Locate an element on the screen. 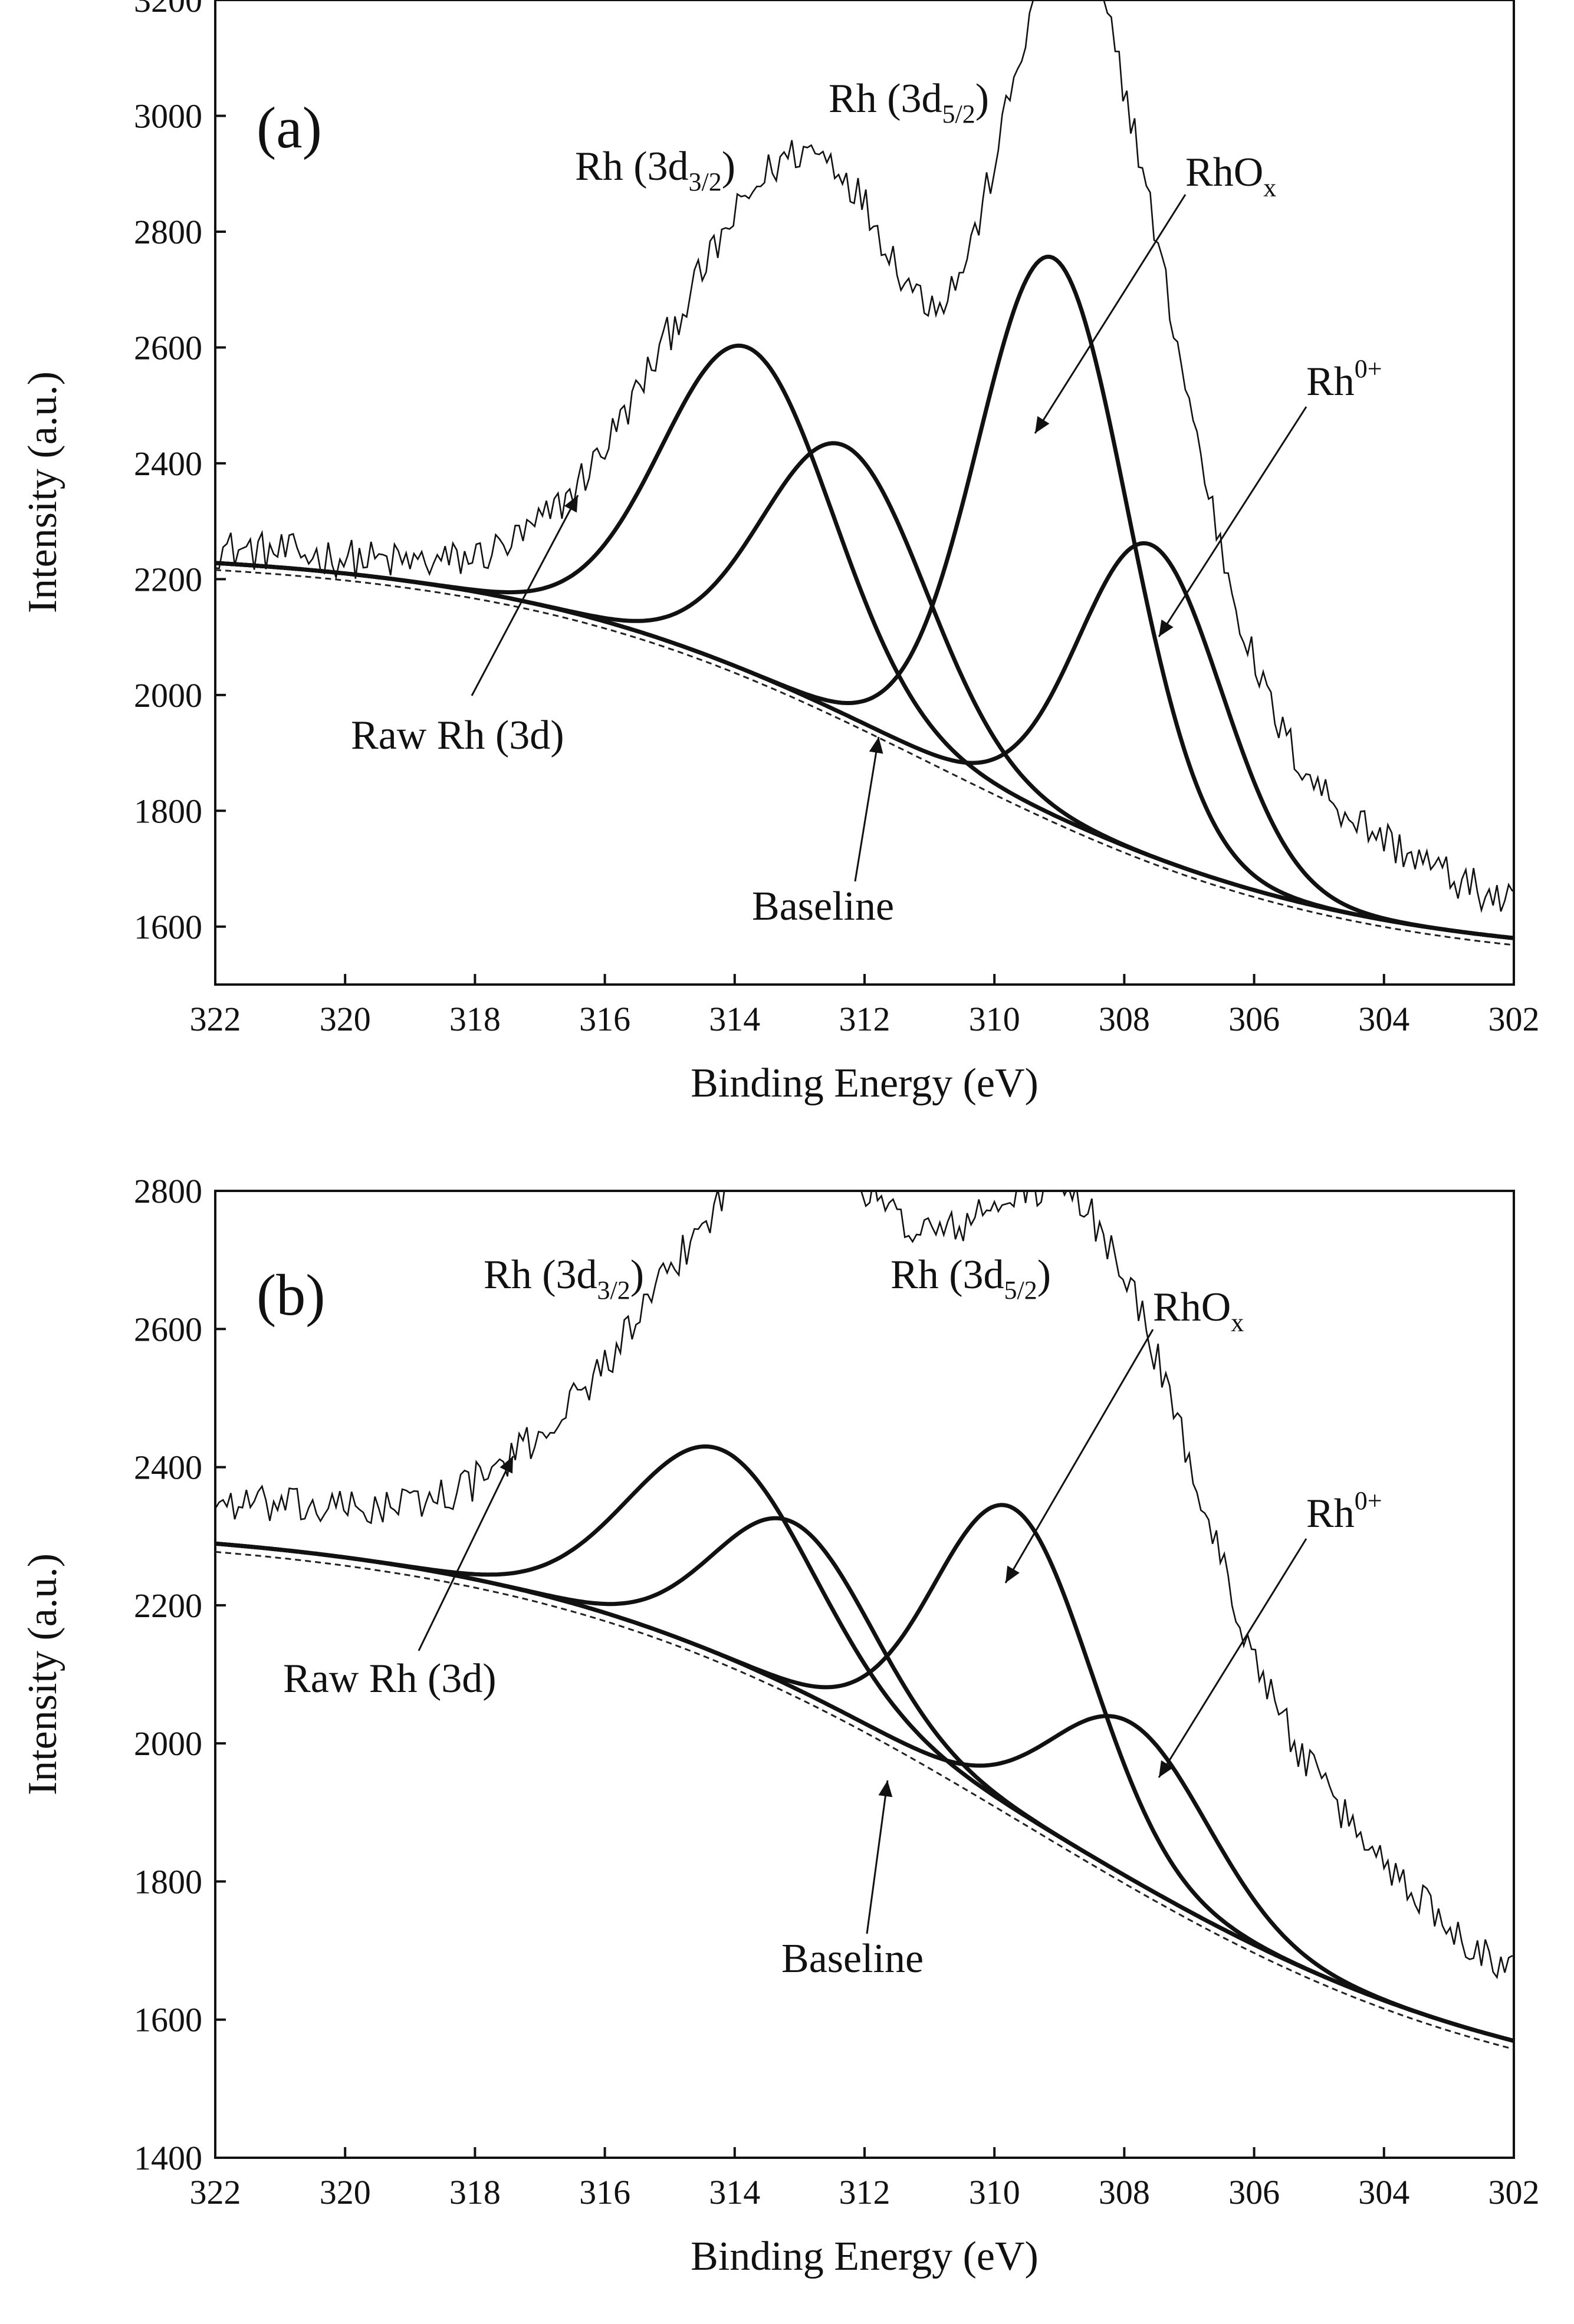 This screenshot has height=2324, width=1574. y-tick-label: 3200 is located at coordinates (168, 9).